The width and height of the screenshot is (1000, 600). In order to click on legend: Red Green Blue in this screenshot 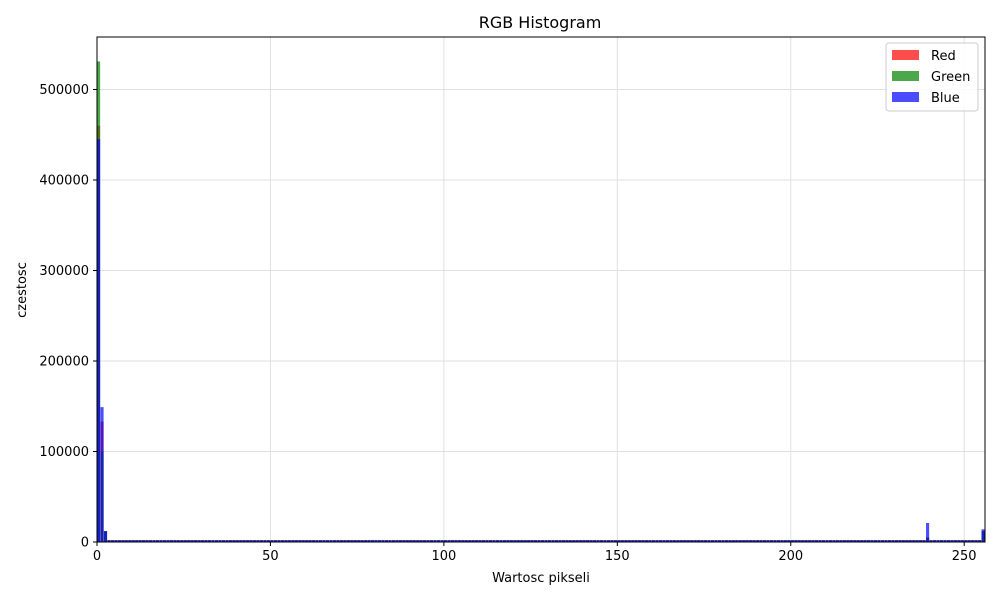, I will do `click(932, 77)`.